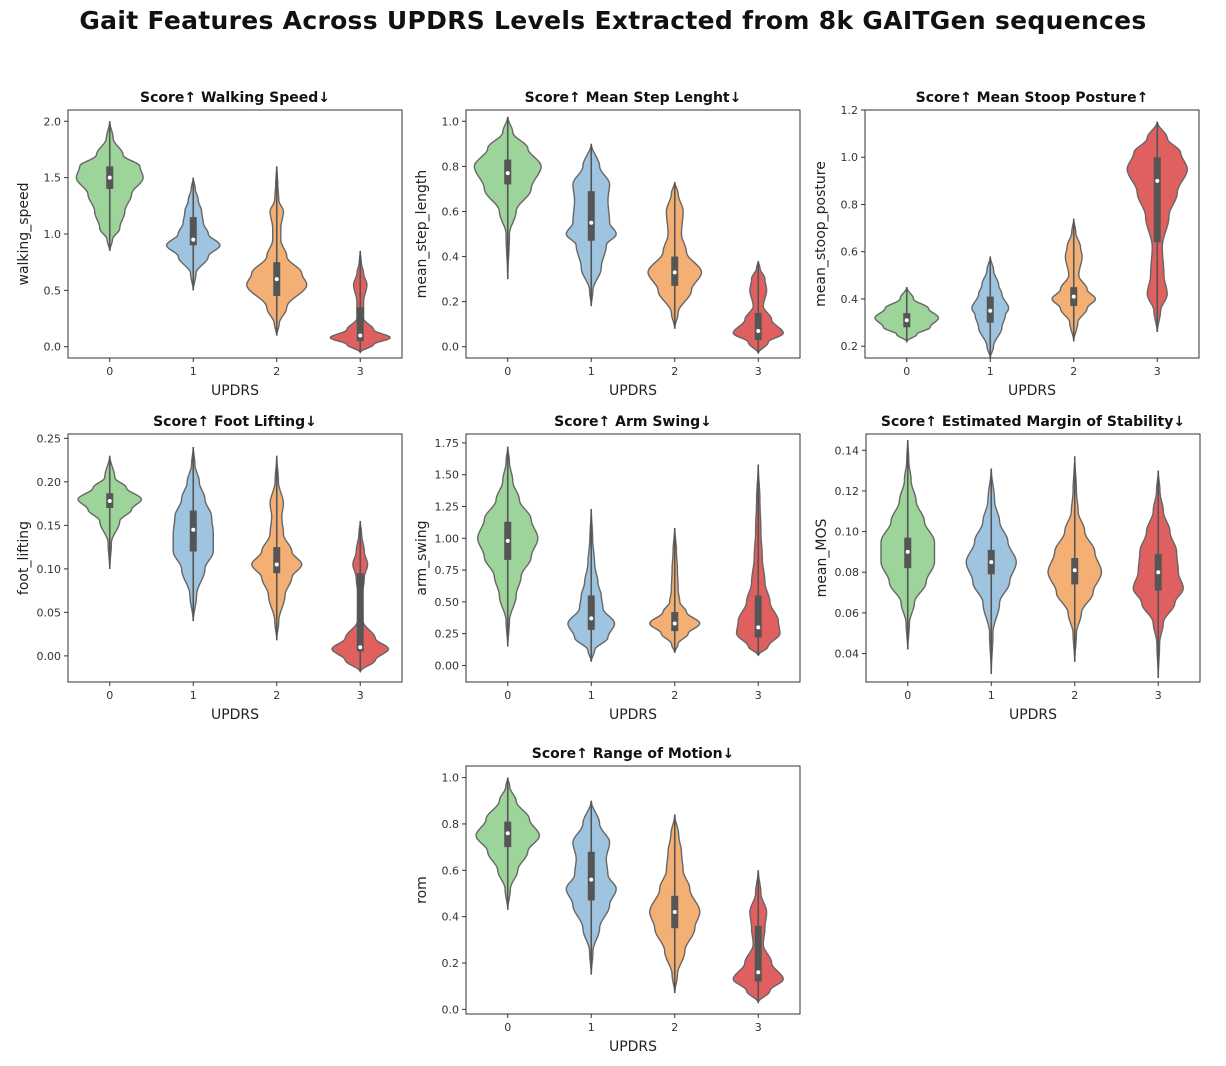 This screenshot has height=1066, width=1226. Describe the element at coordinates (821, 234) in the screenshot. I see `y-axis-label: mean_stoop_posture` at that location.